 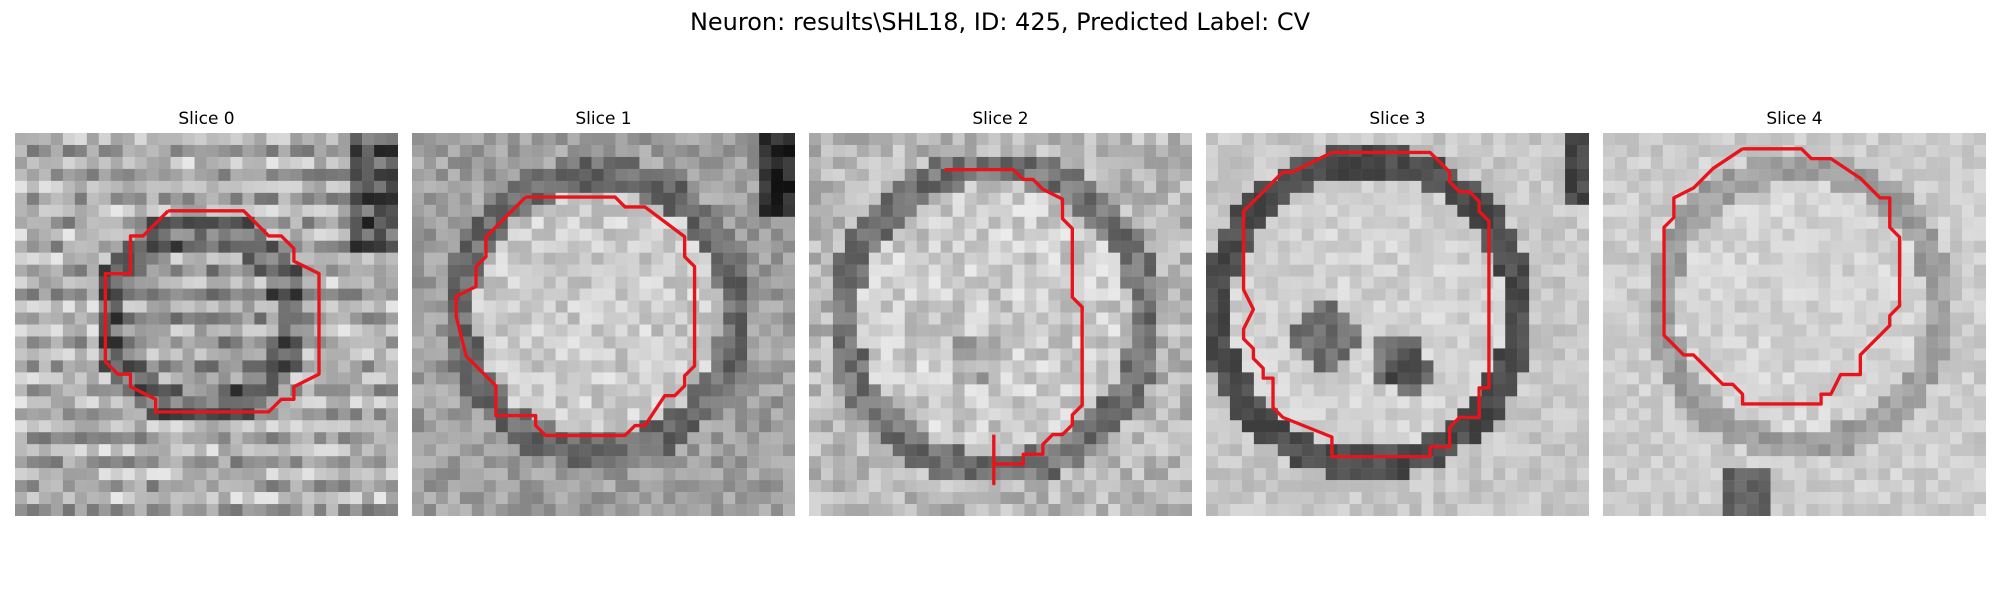 I want to click on slice-title: Slice 2, so click(x=1000, y=119).